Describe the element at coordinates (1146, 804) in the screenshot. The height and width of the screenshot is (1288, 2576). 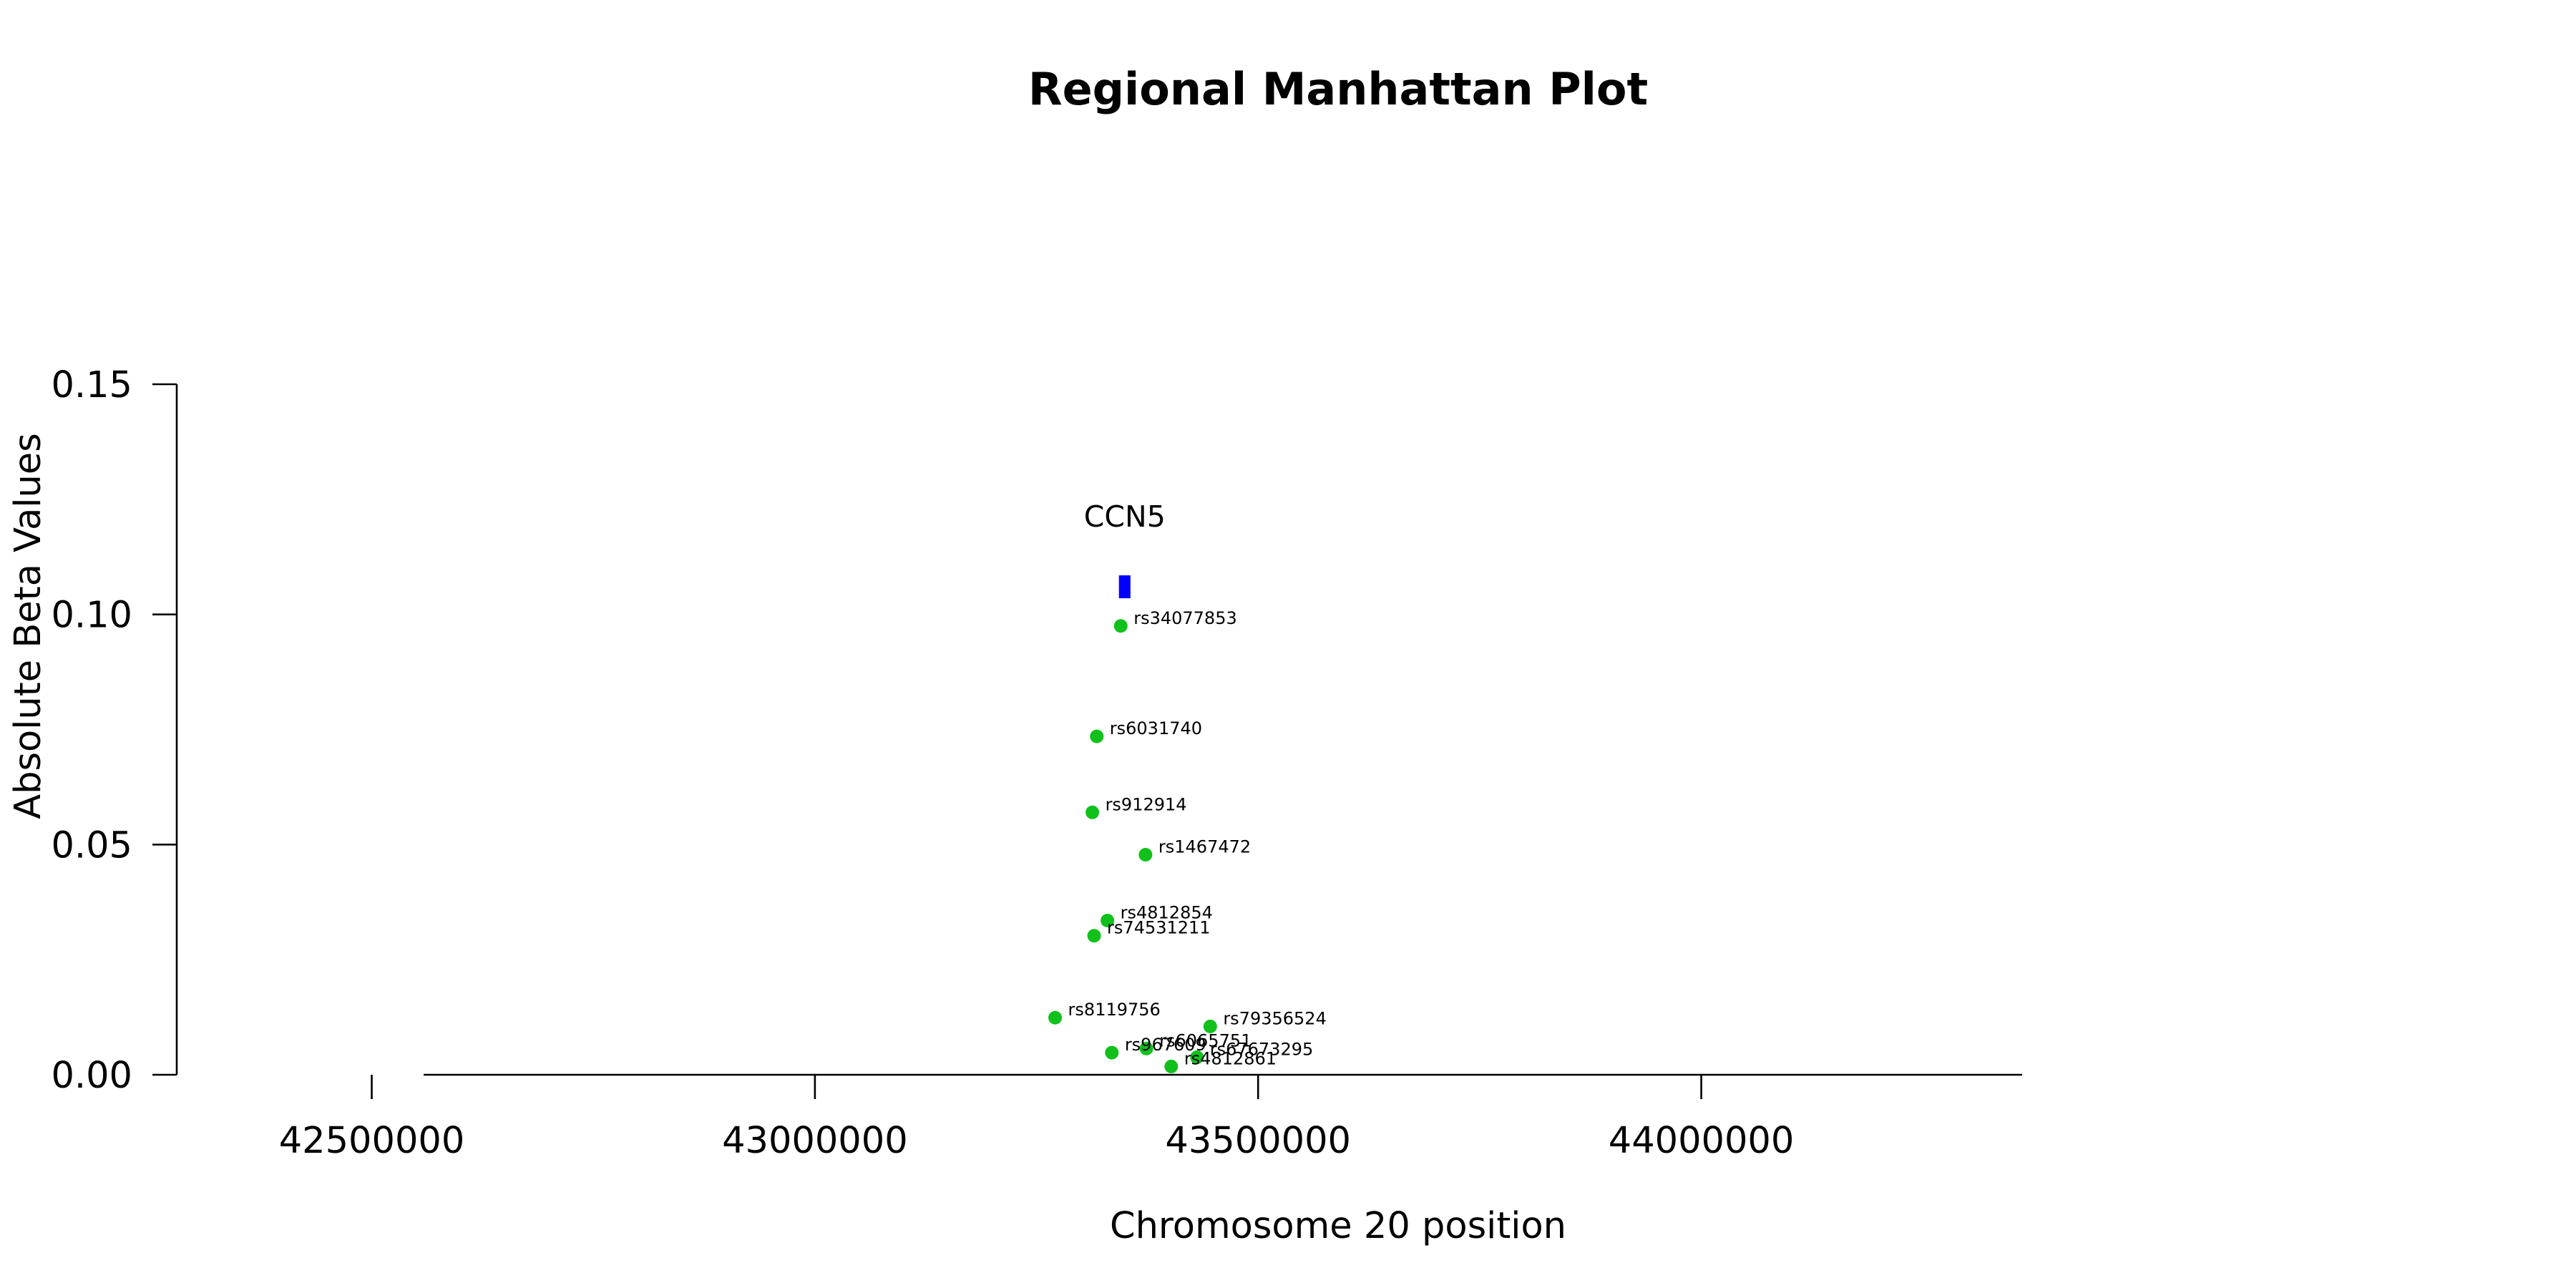
I see `snp-label: rs912914` at that location.